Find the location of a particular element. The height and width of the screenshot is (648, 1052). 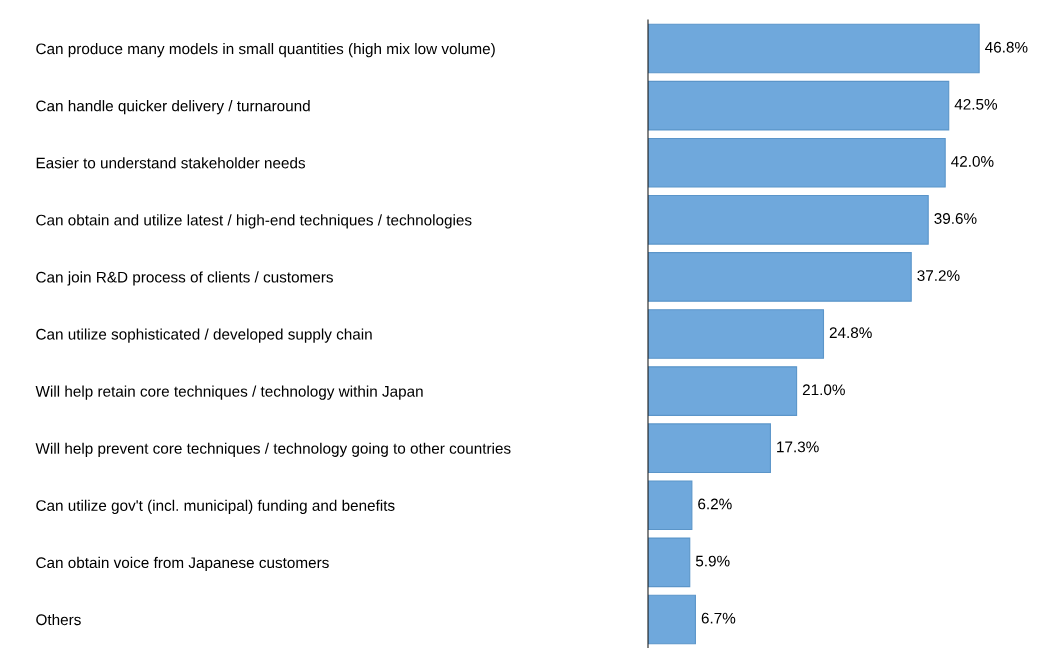

y-tick-label: Can obtain and utilize latest / high-end techniques / technologies is located at coordinates (254, 221).